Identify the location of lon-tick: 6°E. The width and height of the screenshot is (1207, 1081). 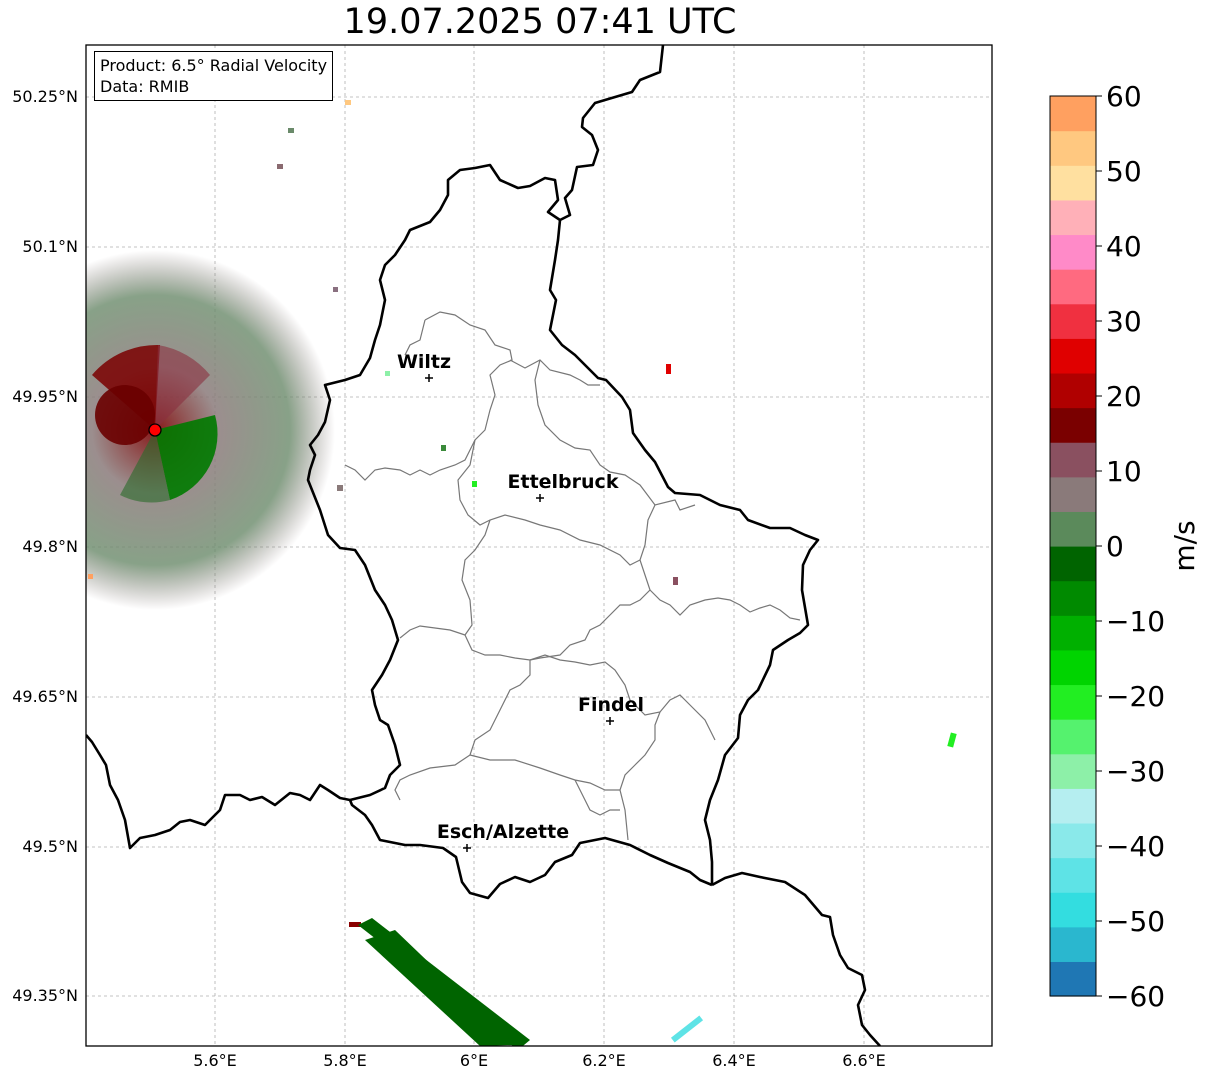
(474, 1060).